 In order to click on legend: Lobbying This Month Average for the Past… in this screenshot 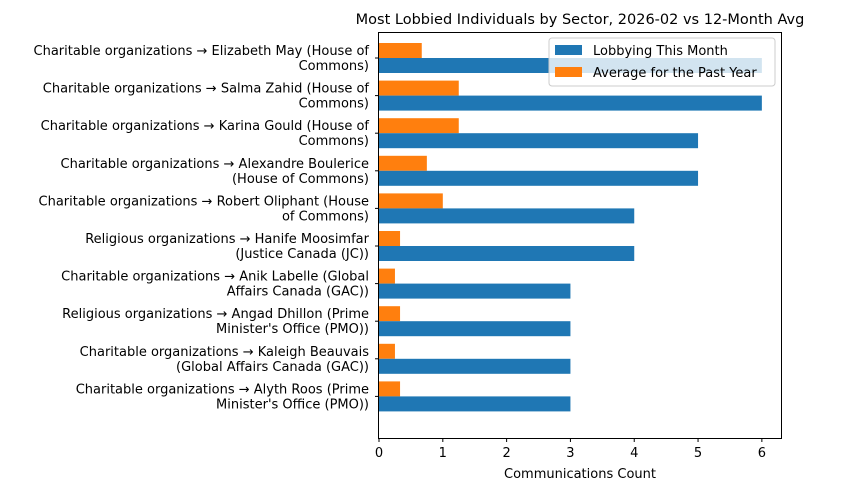, I will do `click(662, 62)`.